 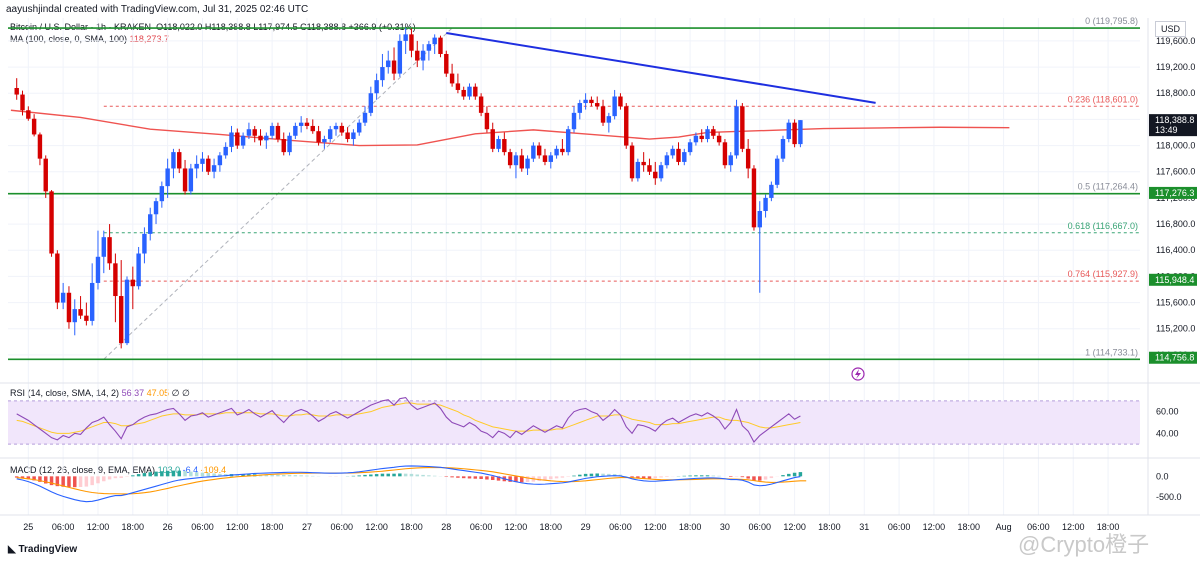 I want to click on price-tag-label: 115,948.4, so click(x=1174, y=280).